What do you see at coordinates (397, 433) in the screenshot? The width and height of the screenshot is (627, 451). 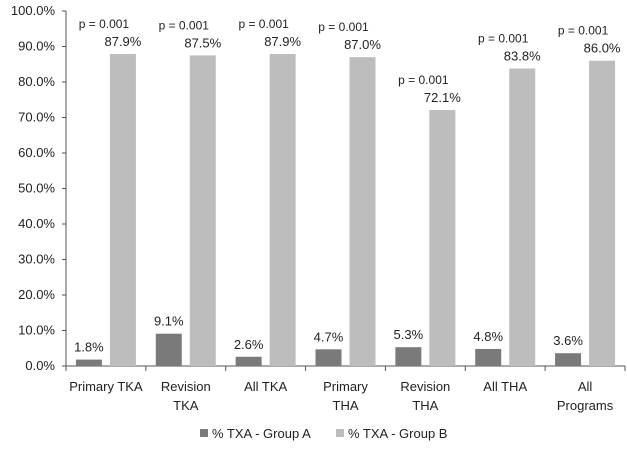 I see `legend-label: % TXA - Group B` at bounding box center [397, 433].